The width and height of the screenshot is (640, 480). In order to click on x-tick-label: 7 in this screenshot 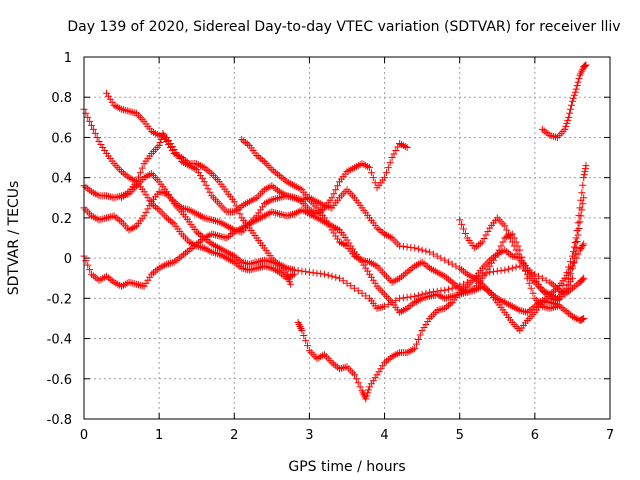, I will do `click(610, 435)`.